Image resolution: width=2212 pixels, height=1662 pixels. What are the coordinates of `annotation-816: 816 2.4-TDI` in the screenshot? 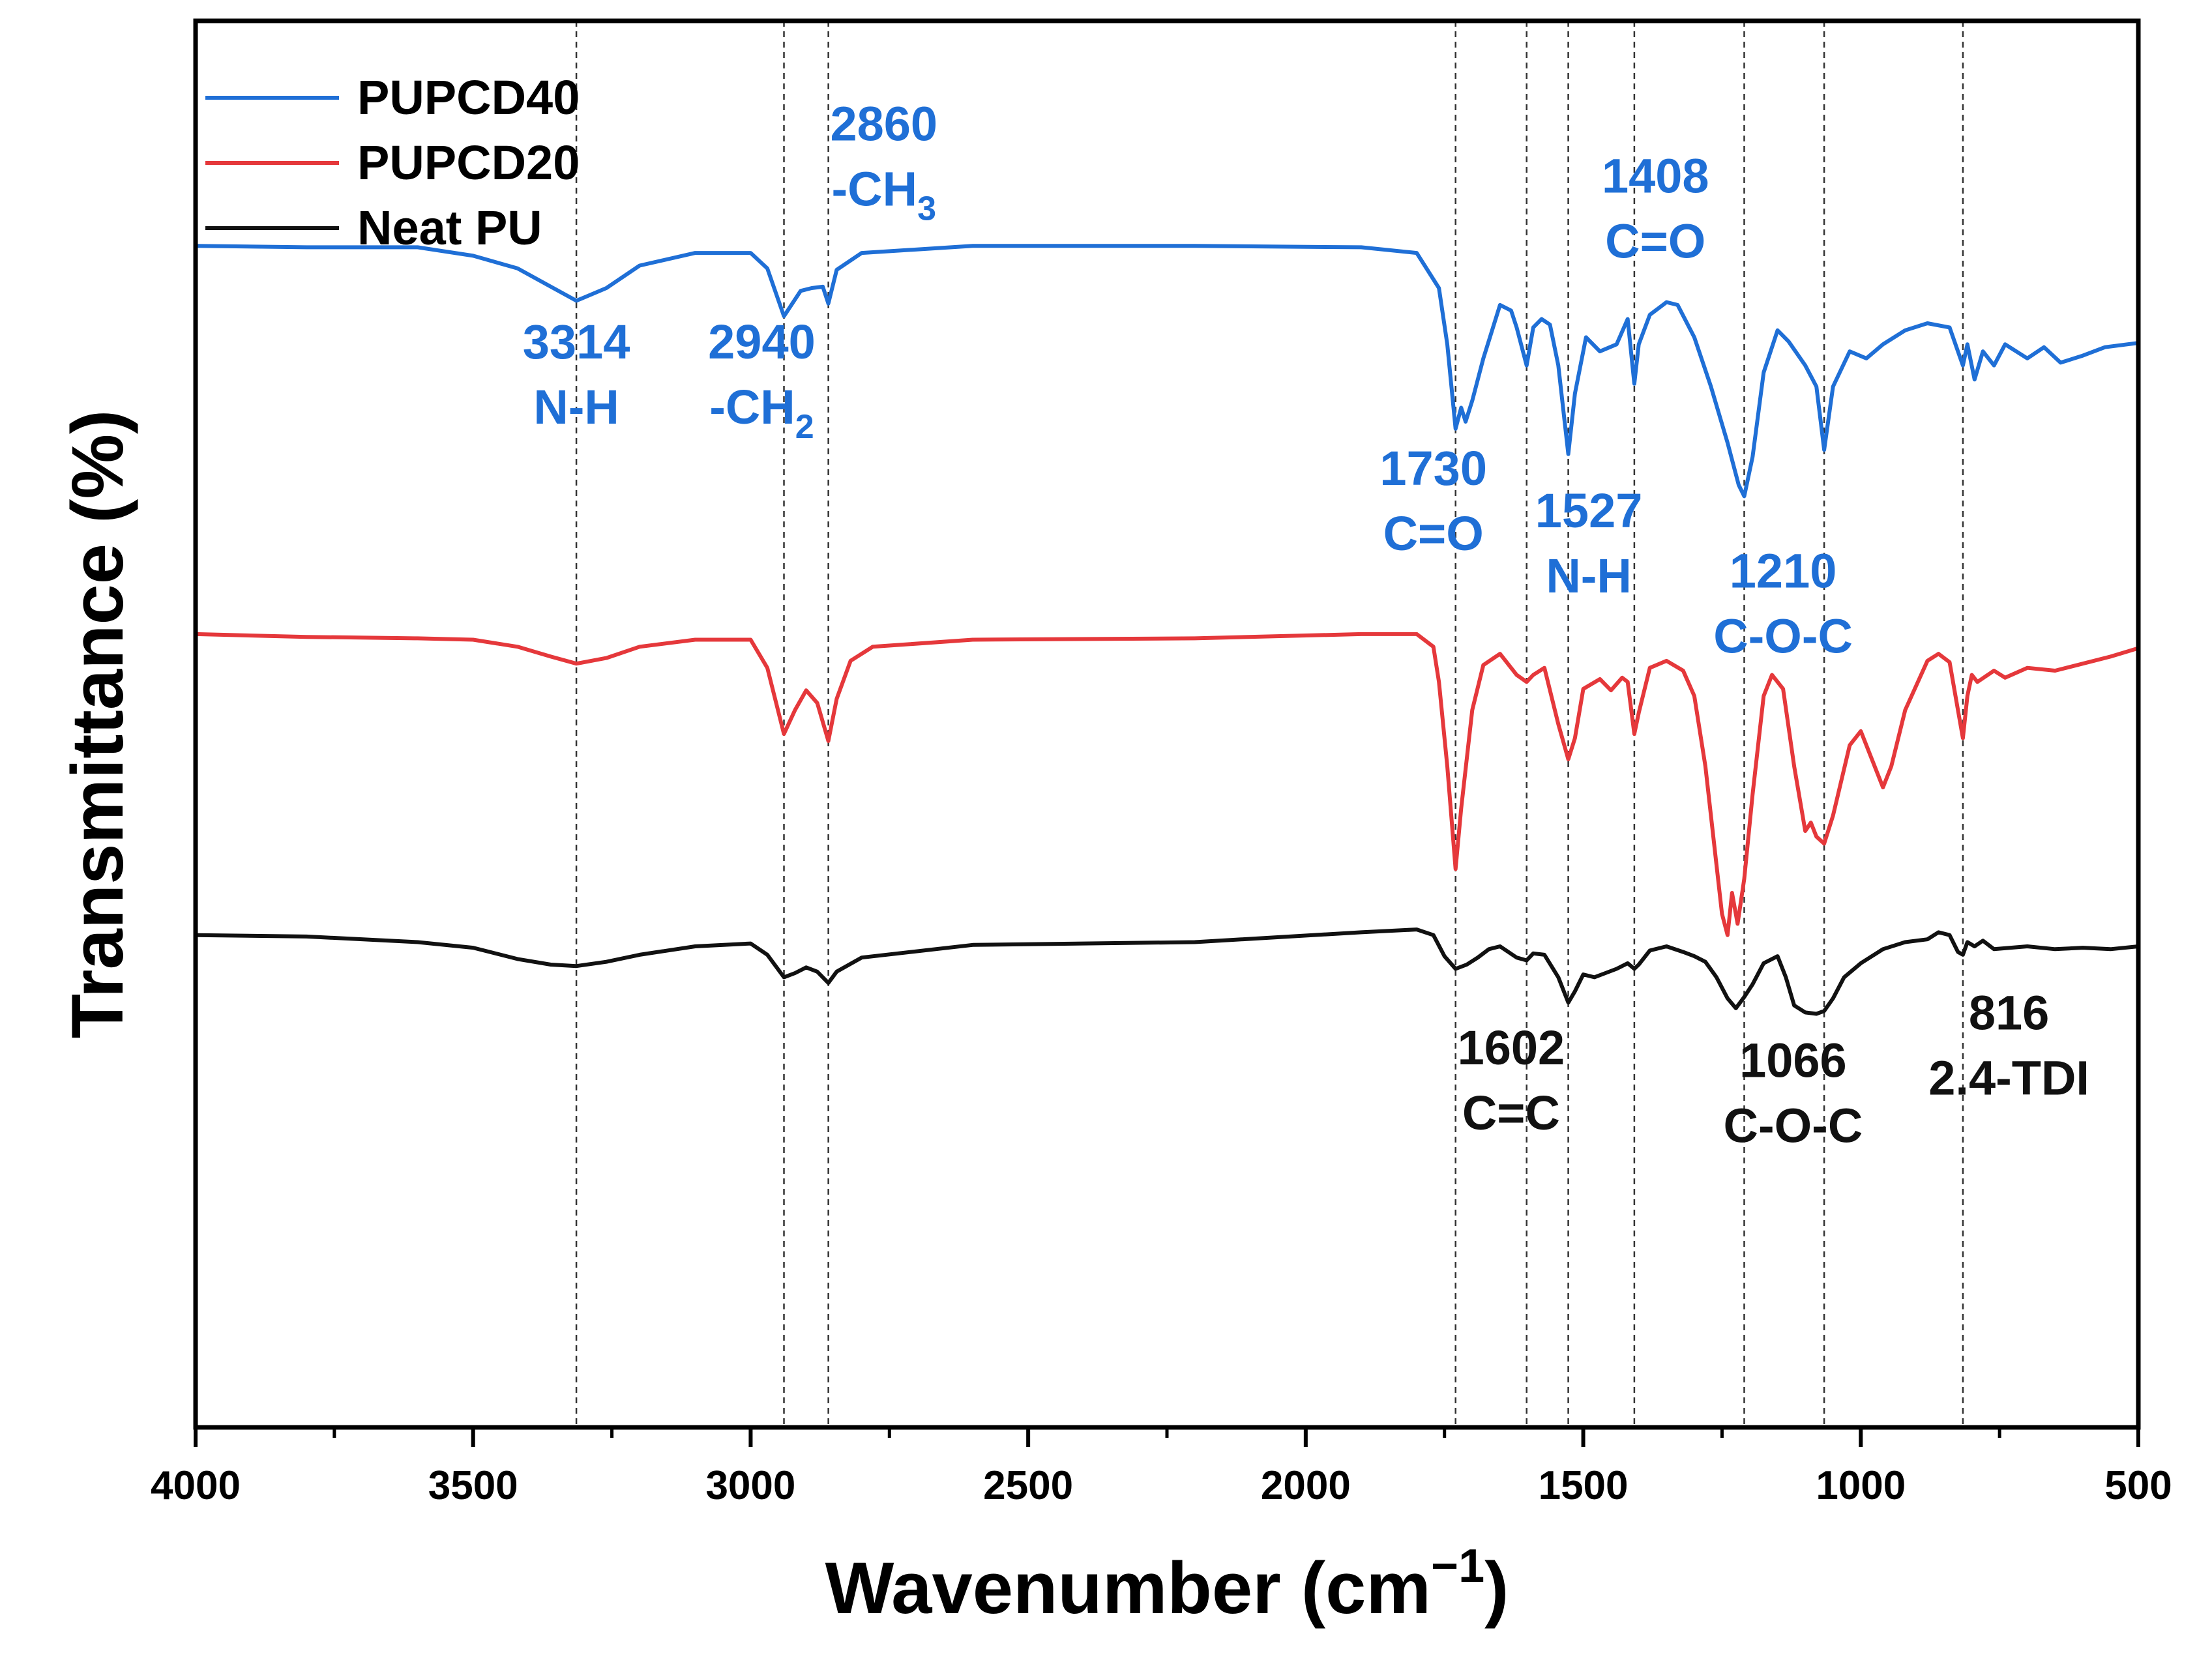 It's located at (2008, 1045).